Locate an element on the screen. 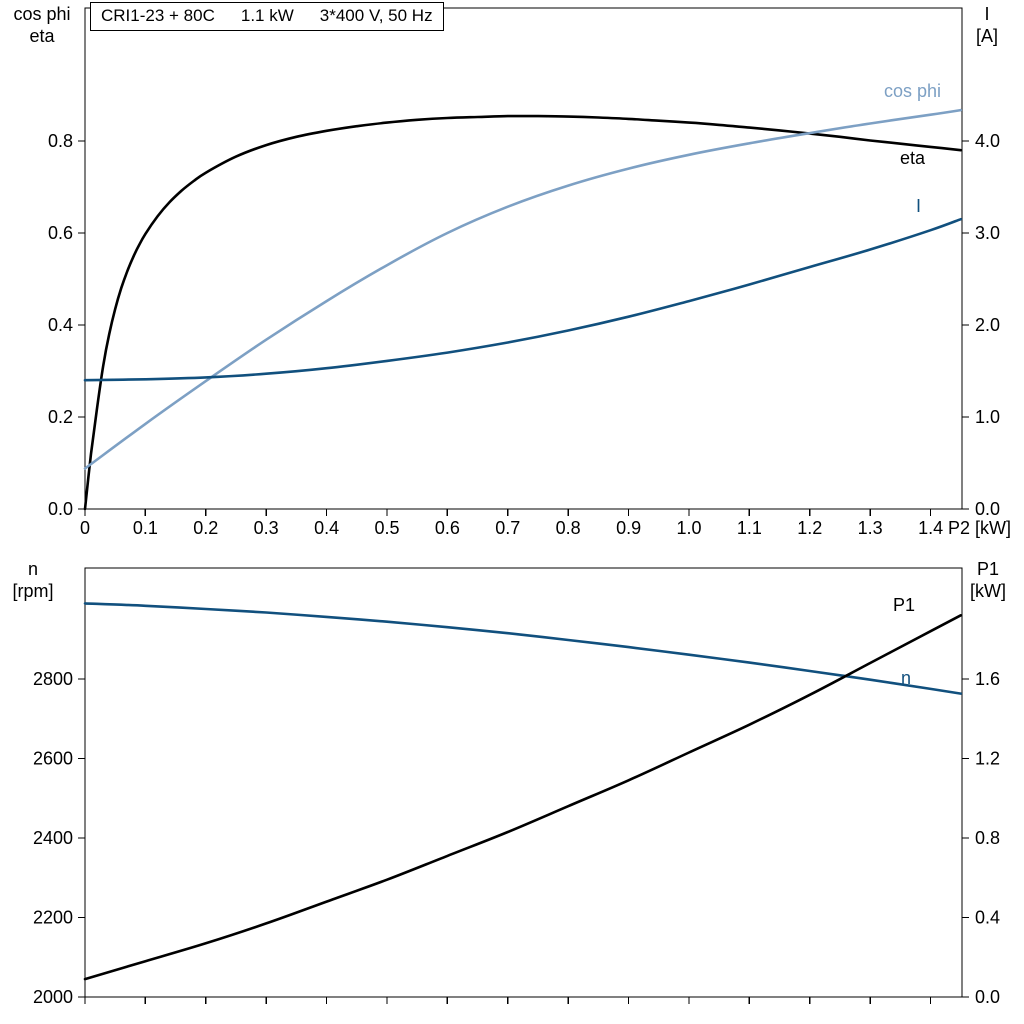 This screenshot has width=1024, height=1024. chart-title-box: CRI1-23 + 80C 1.1 kW 3*400 V, 50 Hz is located at coordinates (267, 16).